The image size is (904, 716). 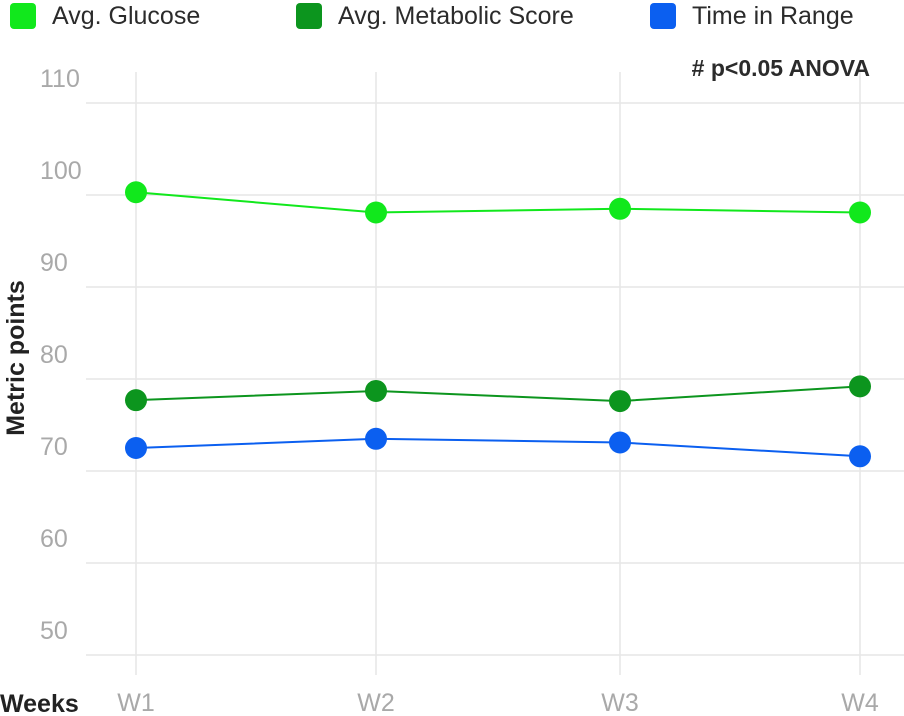 I want to click on y-tick-label: 110, so click(x=60, y=79).